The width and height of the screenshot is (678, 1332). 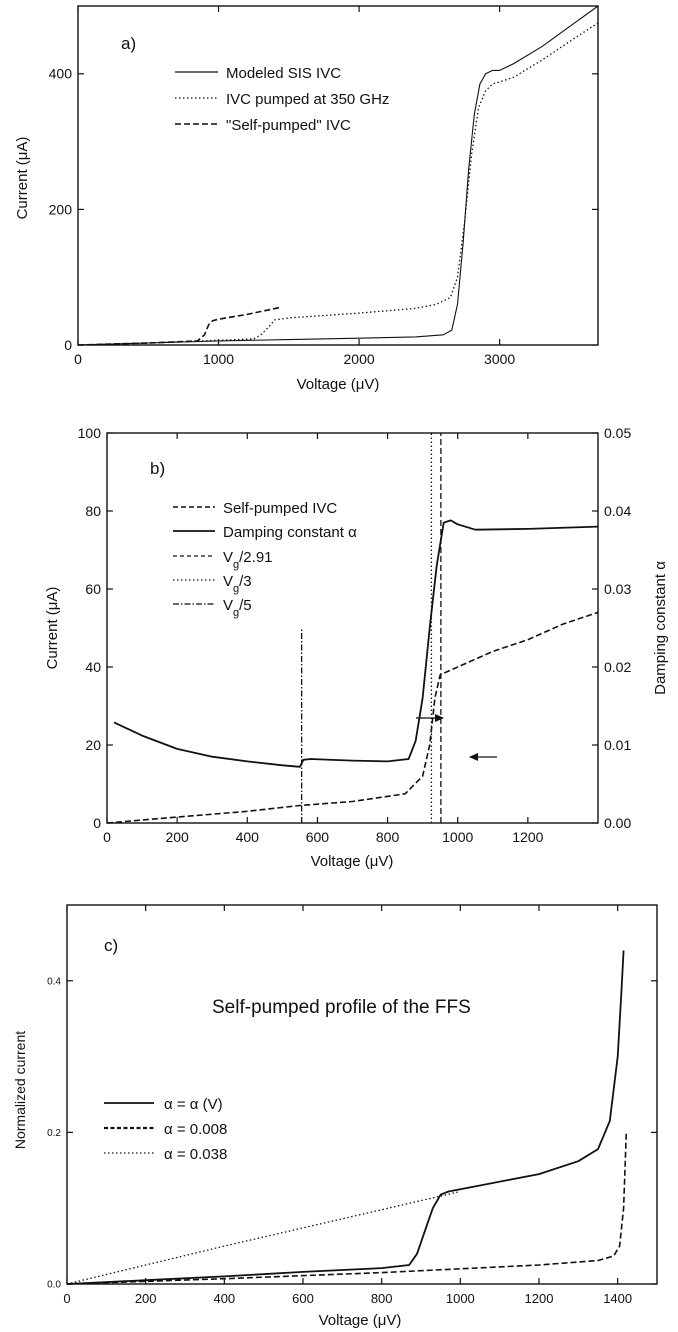 What do you see at coordinates (111, 945) in the screenshot?
I see `panel-c-label: c)` at bounding box center [111, 945].